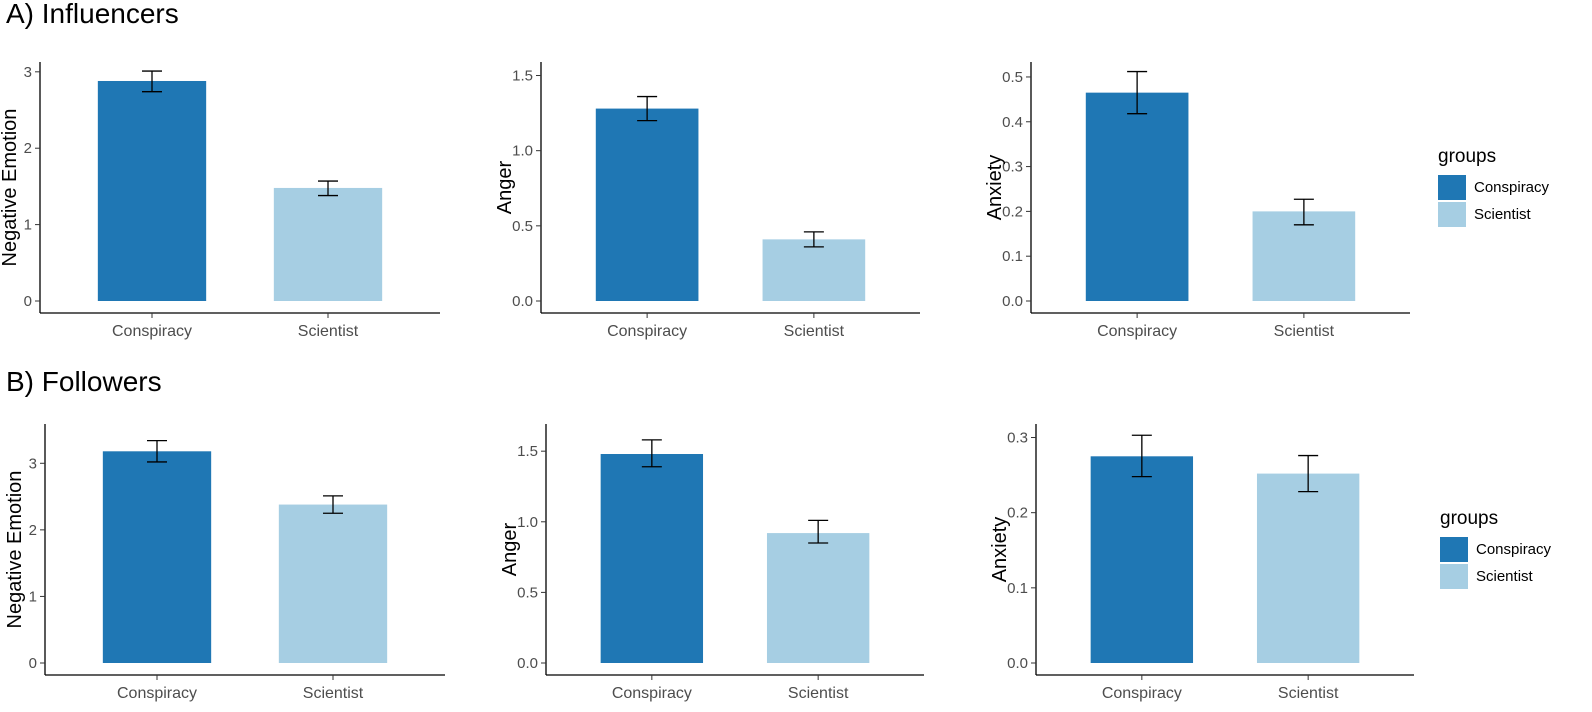 Image resolution: width=1592 pixels, height=712 pixels. Describe the element at coordinates (711, 563) in the screenshot. I see `chart-panel-followers-anger: 0.0 0.5 1.0 1.5 Anger Conspiracy Scientist` at that location.